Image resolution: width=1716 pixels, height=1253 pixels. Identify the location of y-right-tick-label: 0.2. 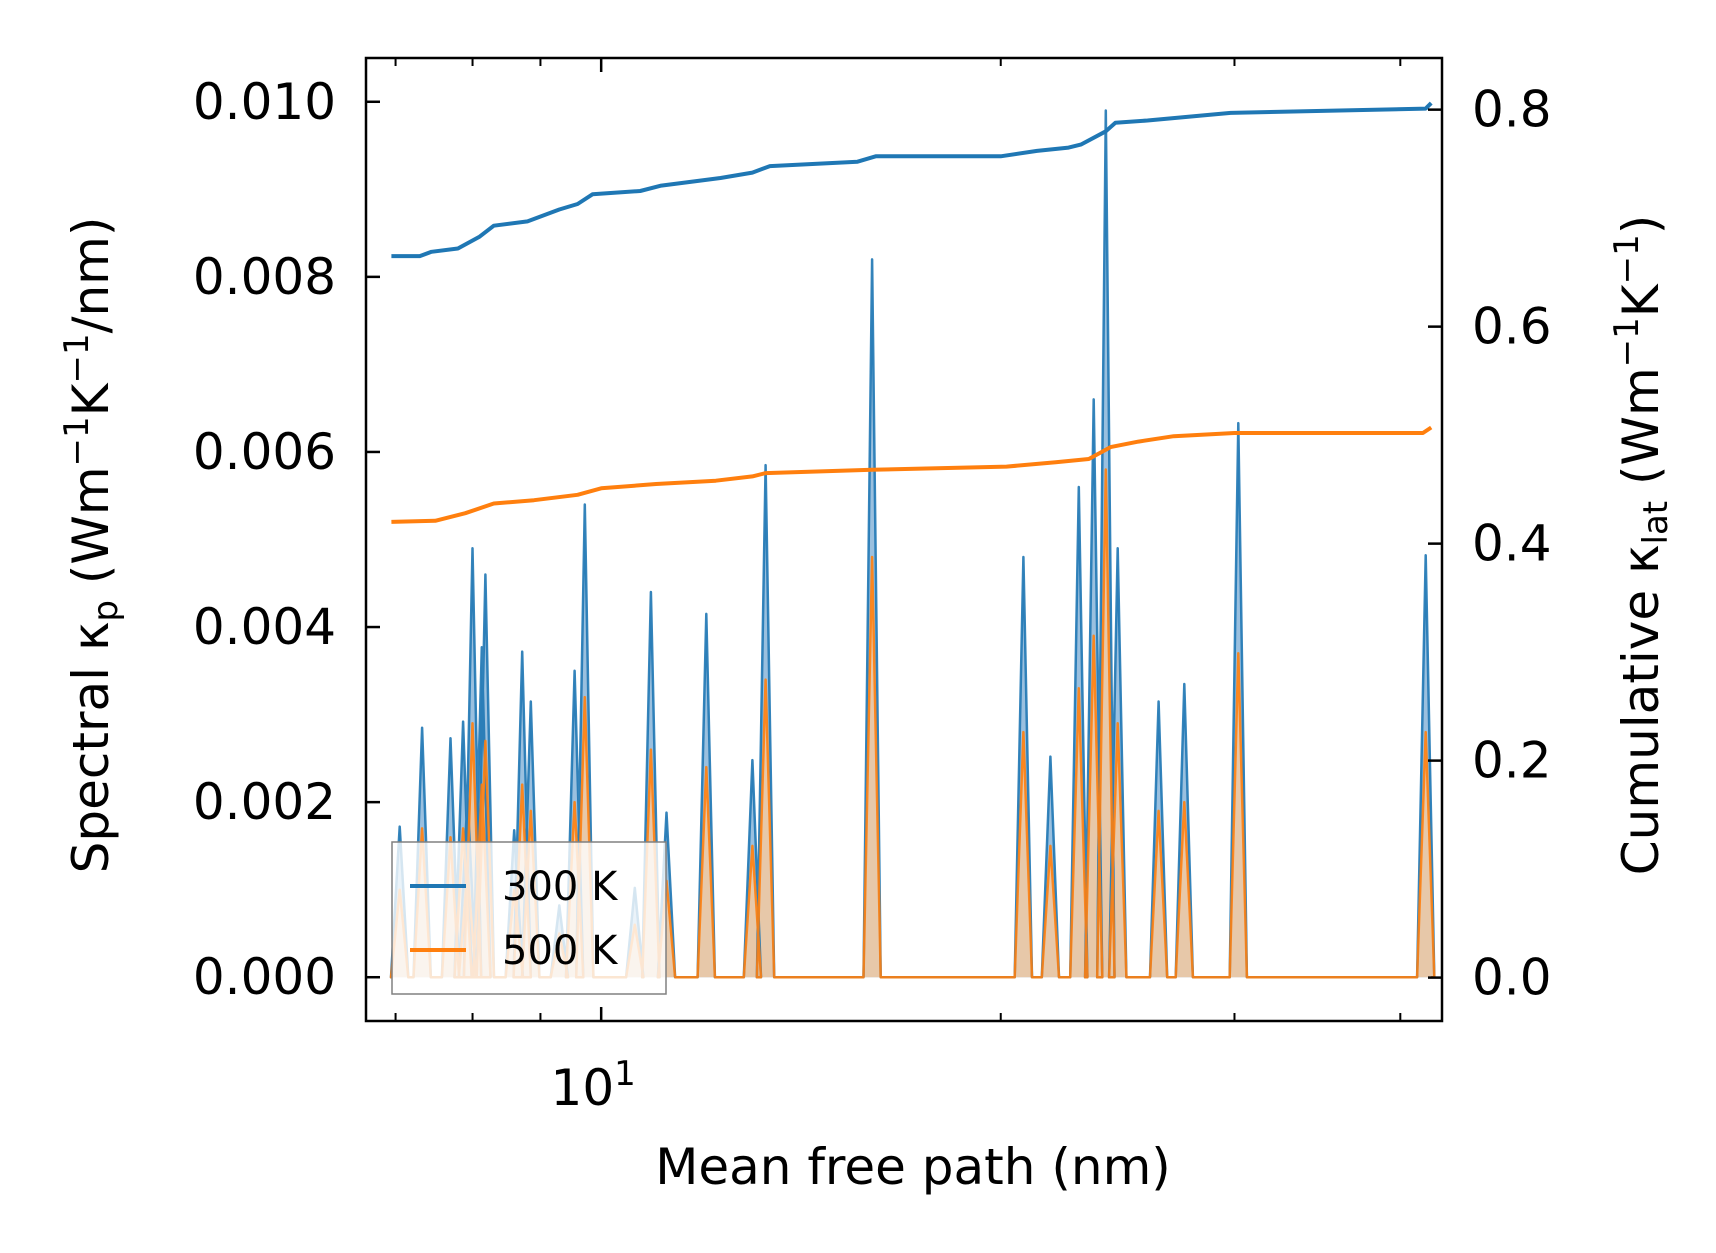
(1512, 761).